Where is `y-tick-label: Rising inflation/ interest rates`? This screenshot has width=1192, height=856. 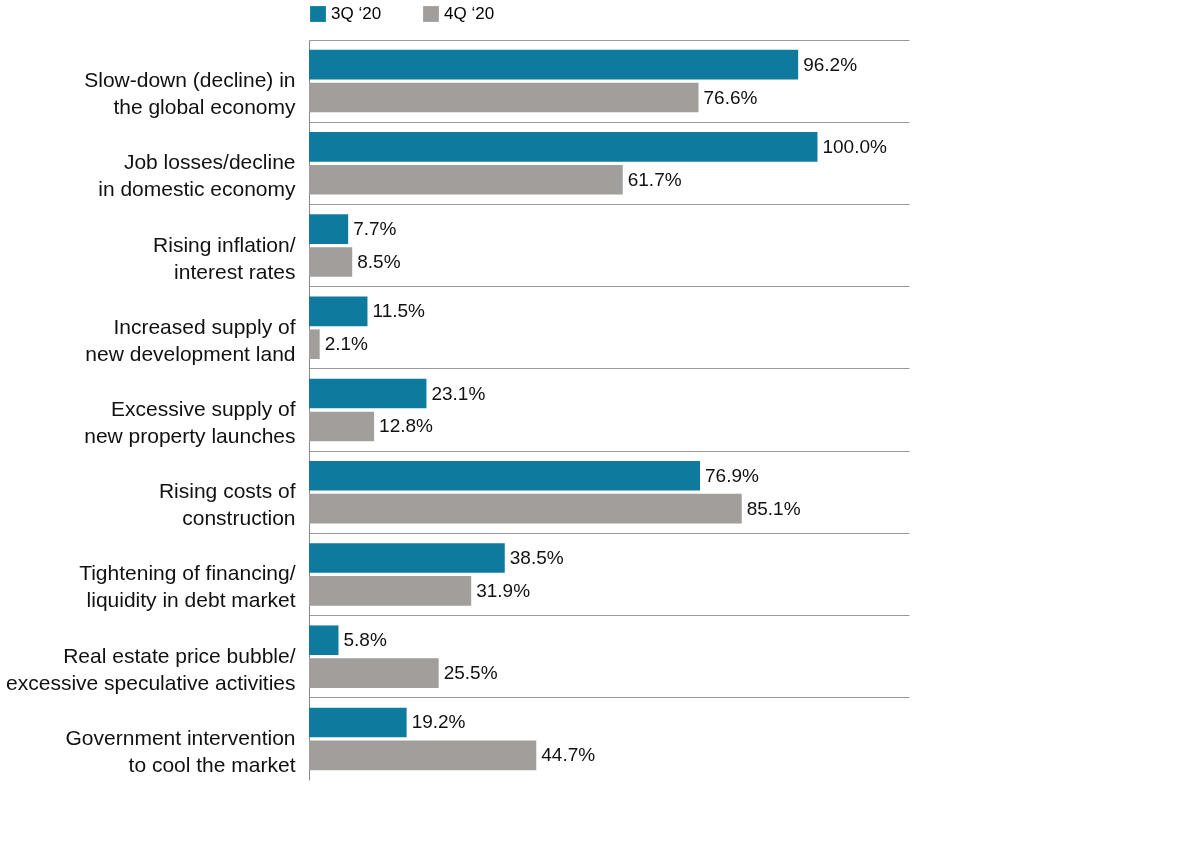 y-tick-label: Rising inflation/ interest rates is located at coordinates (224, 257).